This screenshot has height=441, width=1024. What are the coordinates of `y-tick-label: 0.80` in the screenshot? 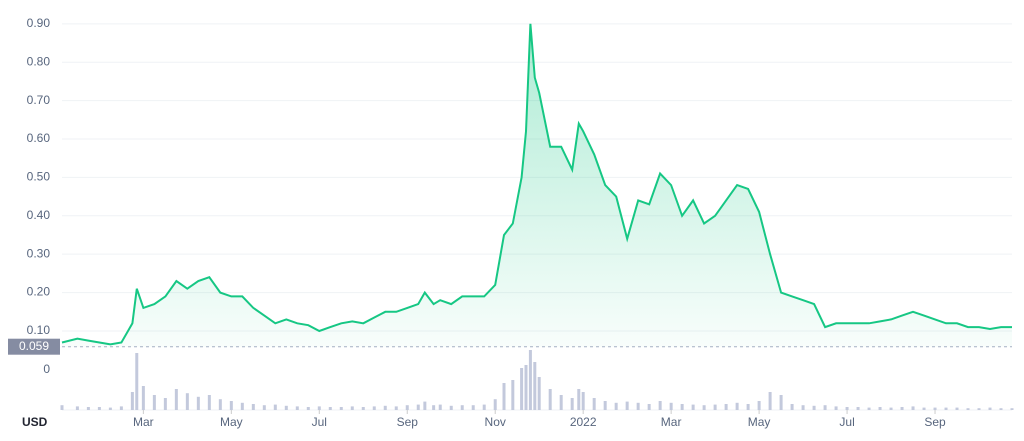 It's located at (39, 61).